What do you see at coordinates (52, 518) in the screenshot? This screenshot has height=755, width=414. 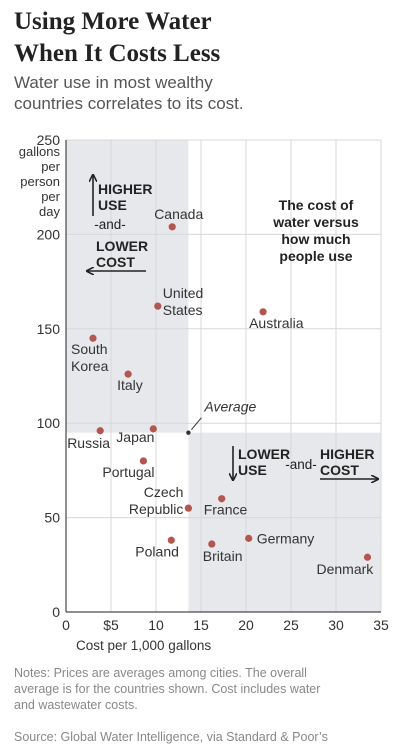 I see `y-tick-label-1: 50` at bounding box center [52, 518].